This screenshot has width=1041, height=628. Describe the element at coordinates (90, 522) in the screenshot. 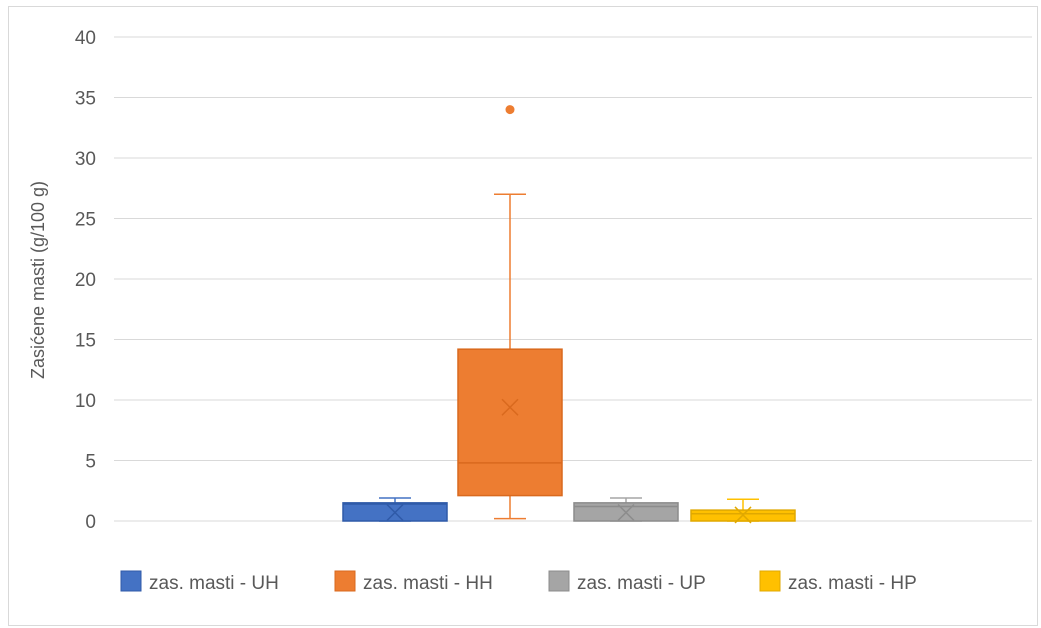

I see `y-tick-label: 0` at that location.